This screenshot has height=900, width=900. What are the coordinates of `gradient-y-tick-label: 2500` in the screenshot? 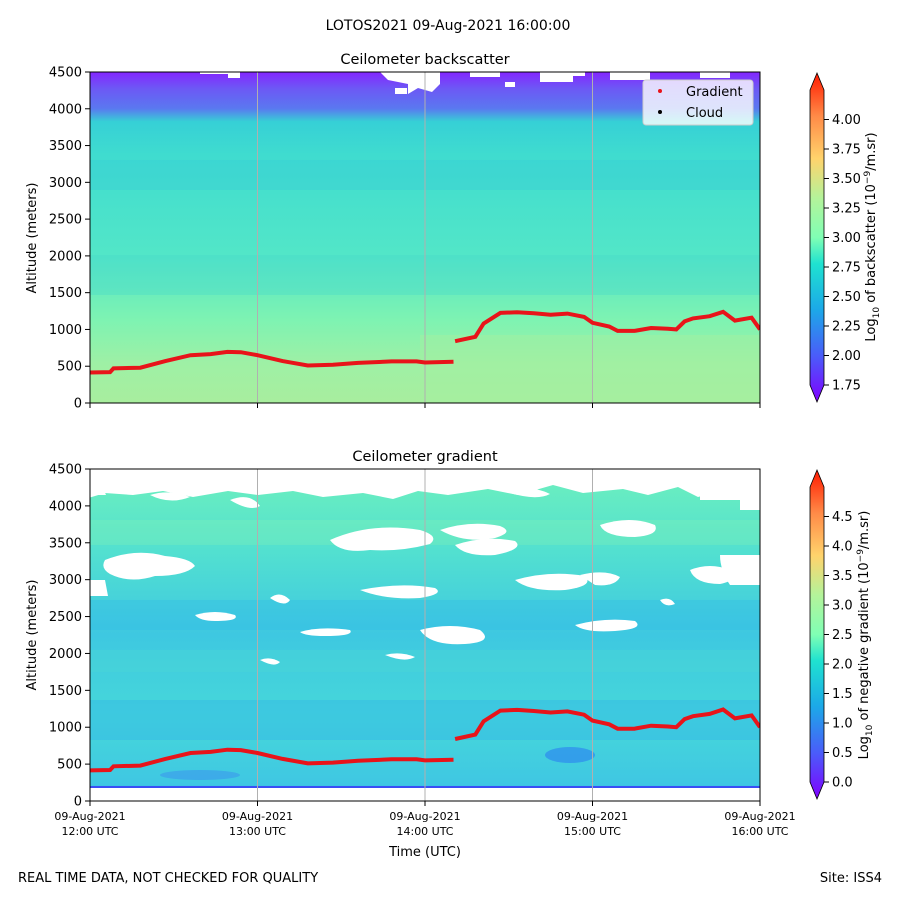 It's located at (65, 617).